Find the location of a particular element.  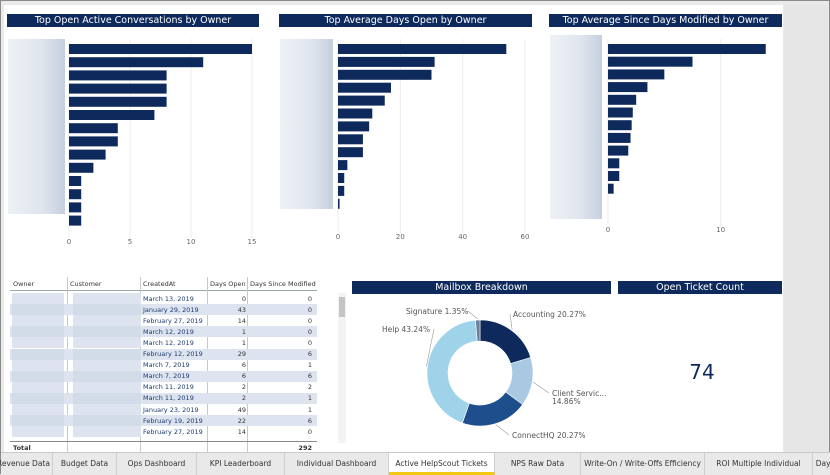

tab-nps-raw-data: NPS Raw Data is located at coordinates (538, 464).